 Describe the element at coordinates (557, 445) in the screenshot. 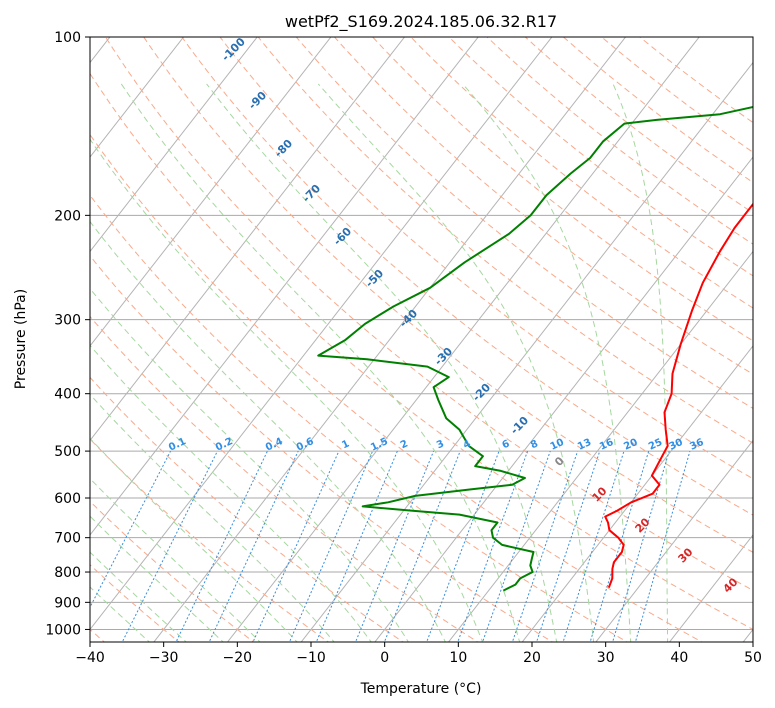

I see `mixing-ratio-label: 10` at that location.